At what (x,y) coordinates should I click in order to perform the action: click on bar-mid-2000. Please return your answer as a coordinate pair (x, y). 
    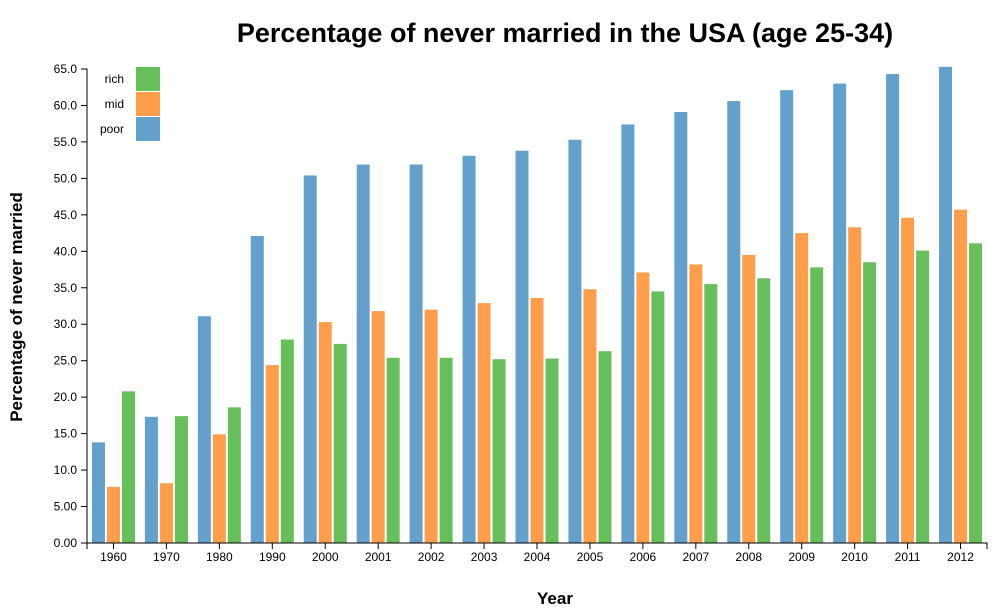
    Looking at the image, I should click on (325, 432).